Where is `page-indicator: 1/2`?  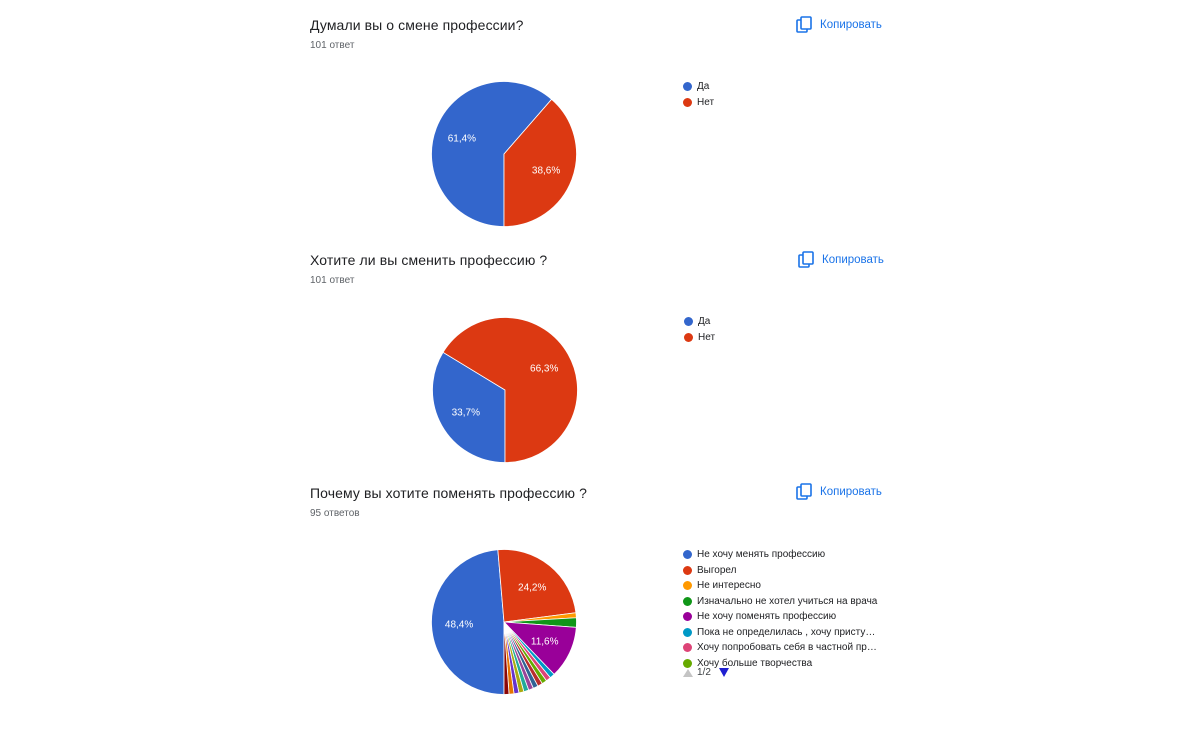 page-indicator: 1/2 is located at coordinates (704, 672).